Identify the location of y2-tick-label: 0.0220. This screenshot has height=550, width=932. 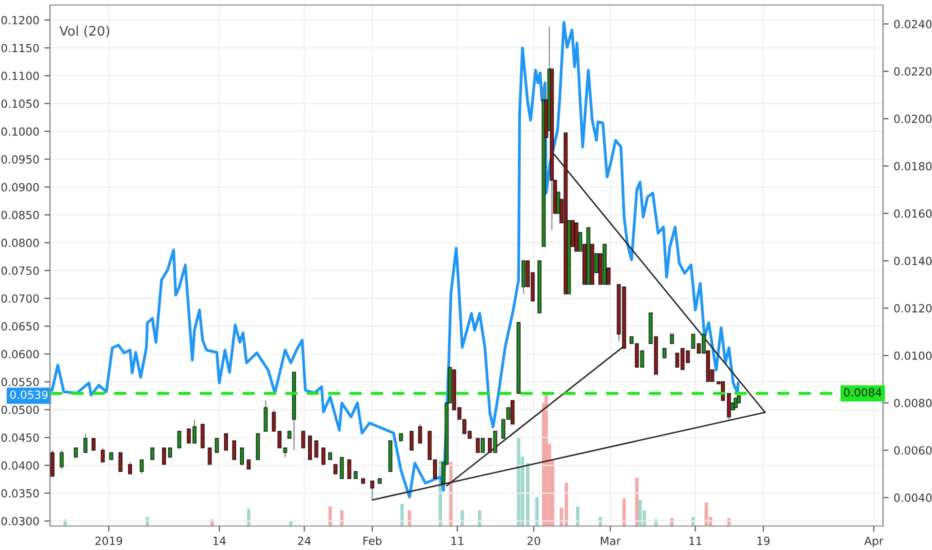
(913, 71).